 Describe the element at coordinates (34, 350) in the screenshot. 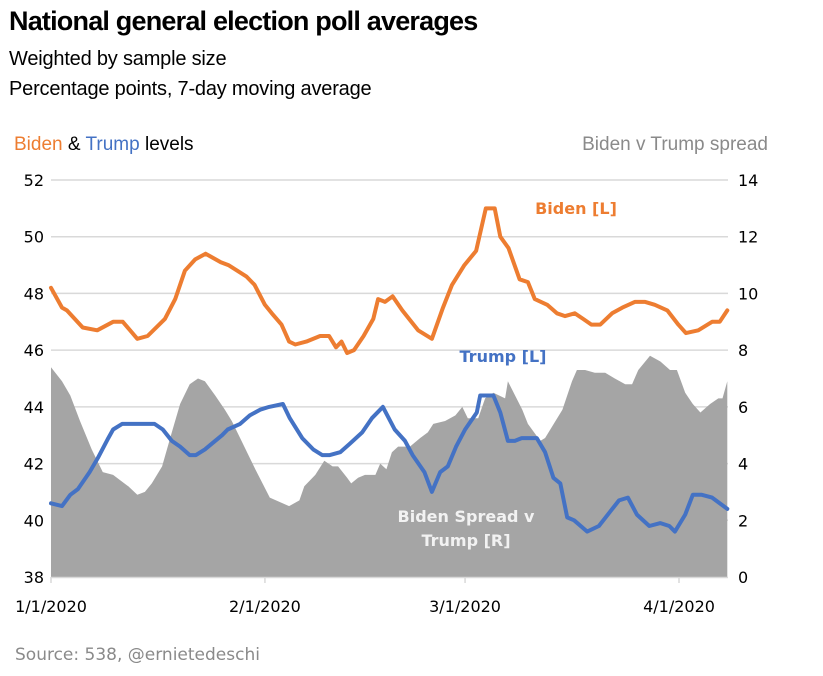

I see `left-axis-tick-label: 46` at that location.